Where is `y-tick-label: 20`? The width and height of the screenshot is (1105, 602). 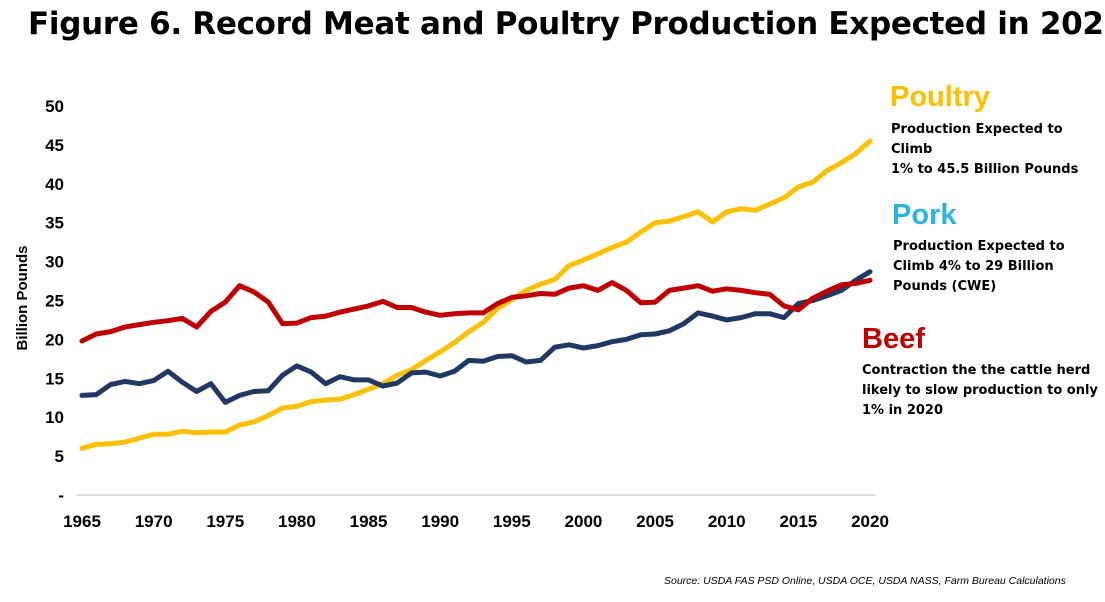 y-tick-label: 20 is located at coordinates (54, 339).